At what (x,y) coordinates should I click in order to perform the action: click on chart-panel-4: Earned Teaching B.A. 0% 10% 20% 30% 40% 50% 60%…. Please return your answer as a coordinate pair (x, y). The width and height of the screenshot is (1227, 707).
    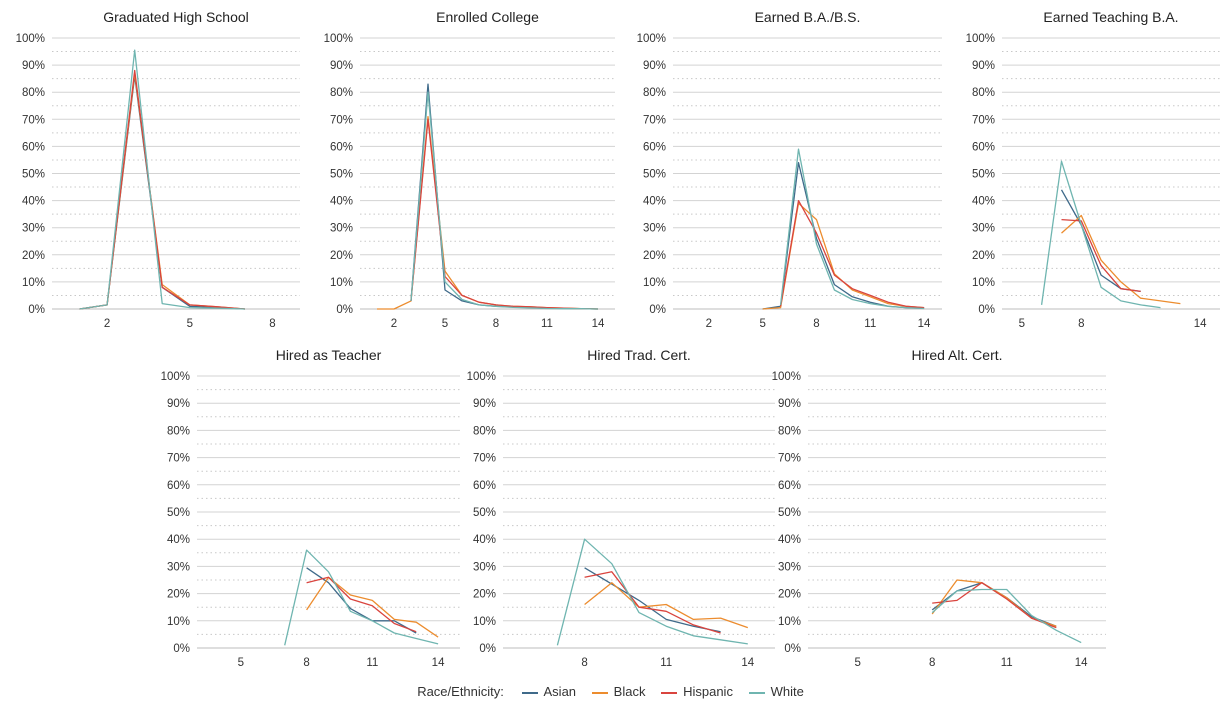
    Looking at the image, I should click on (1093, 169).